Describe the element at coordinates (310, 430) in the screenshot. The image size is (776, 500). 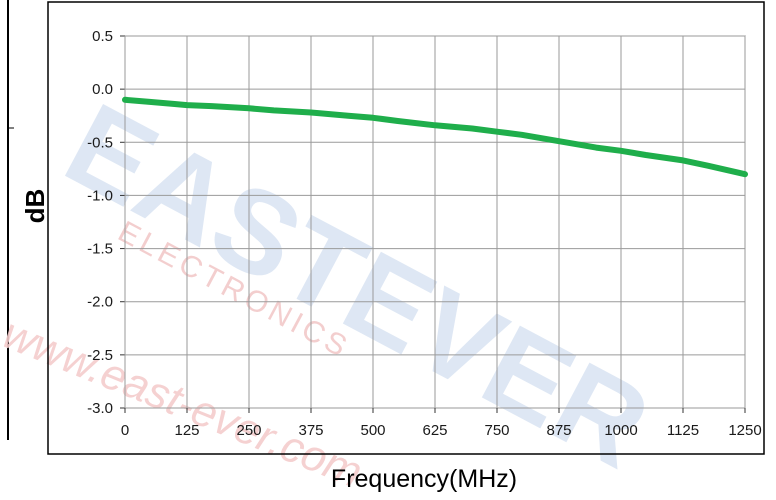
I see `x-tick-label: 375` at that location.